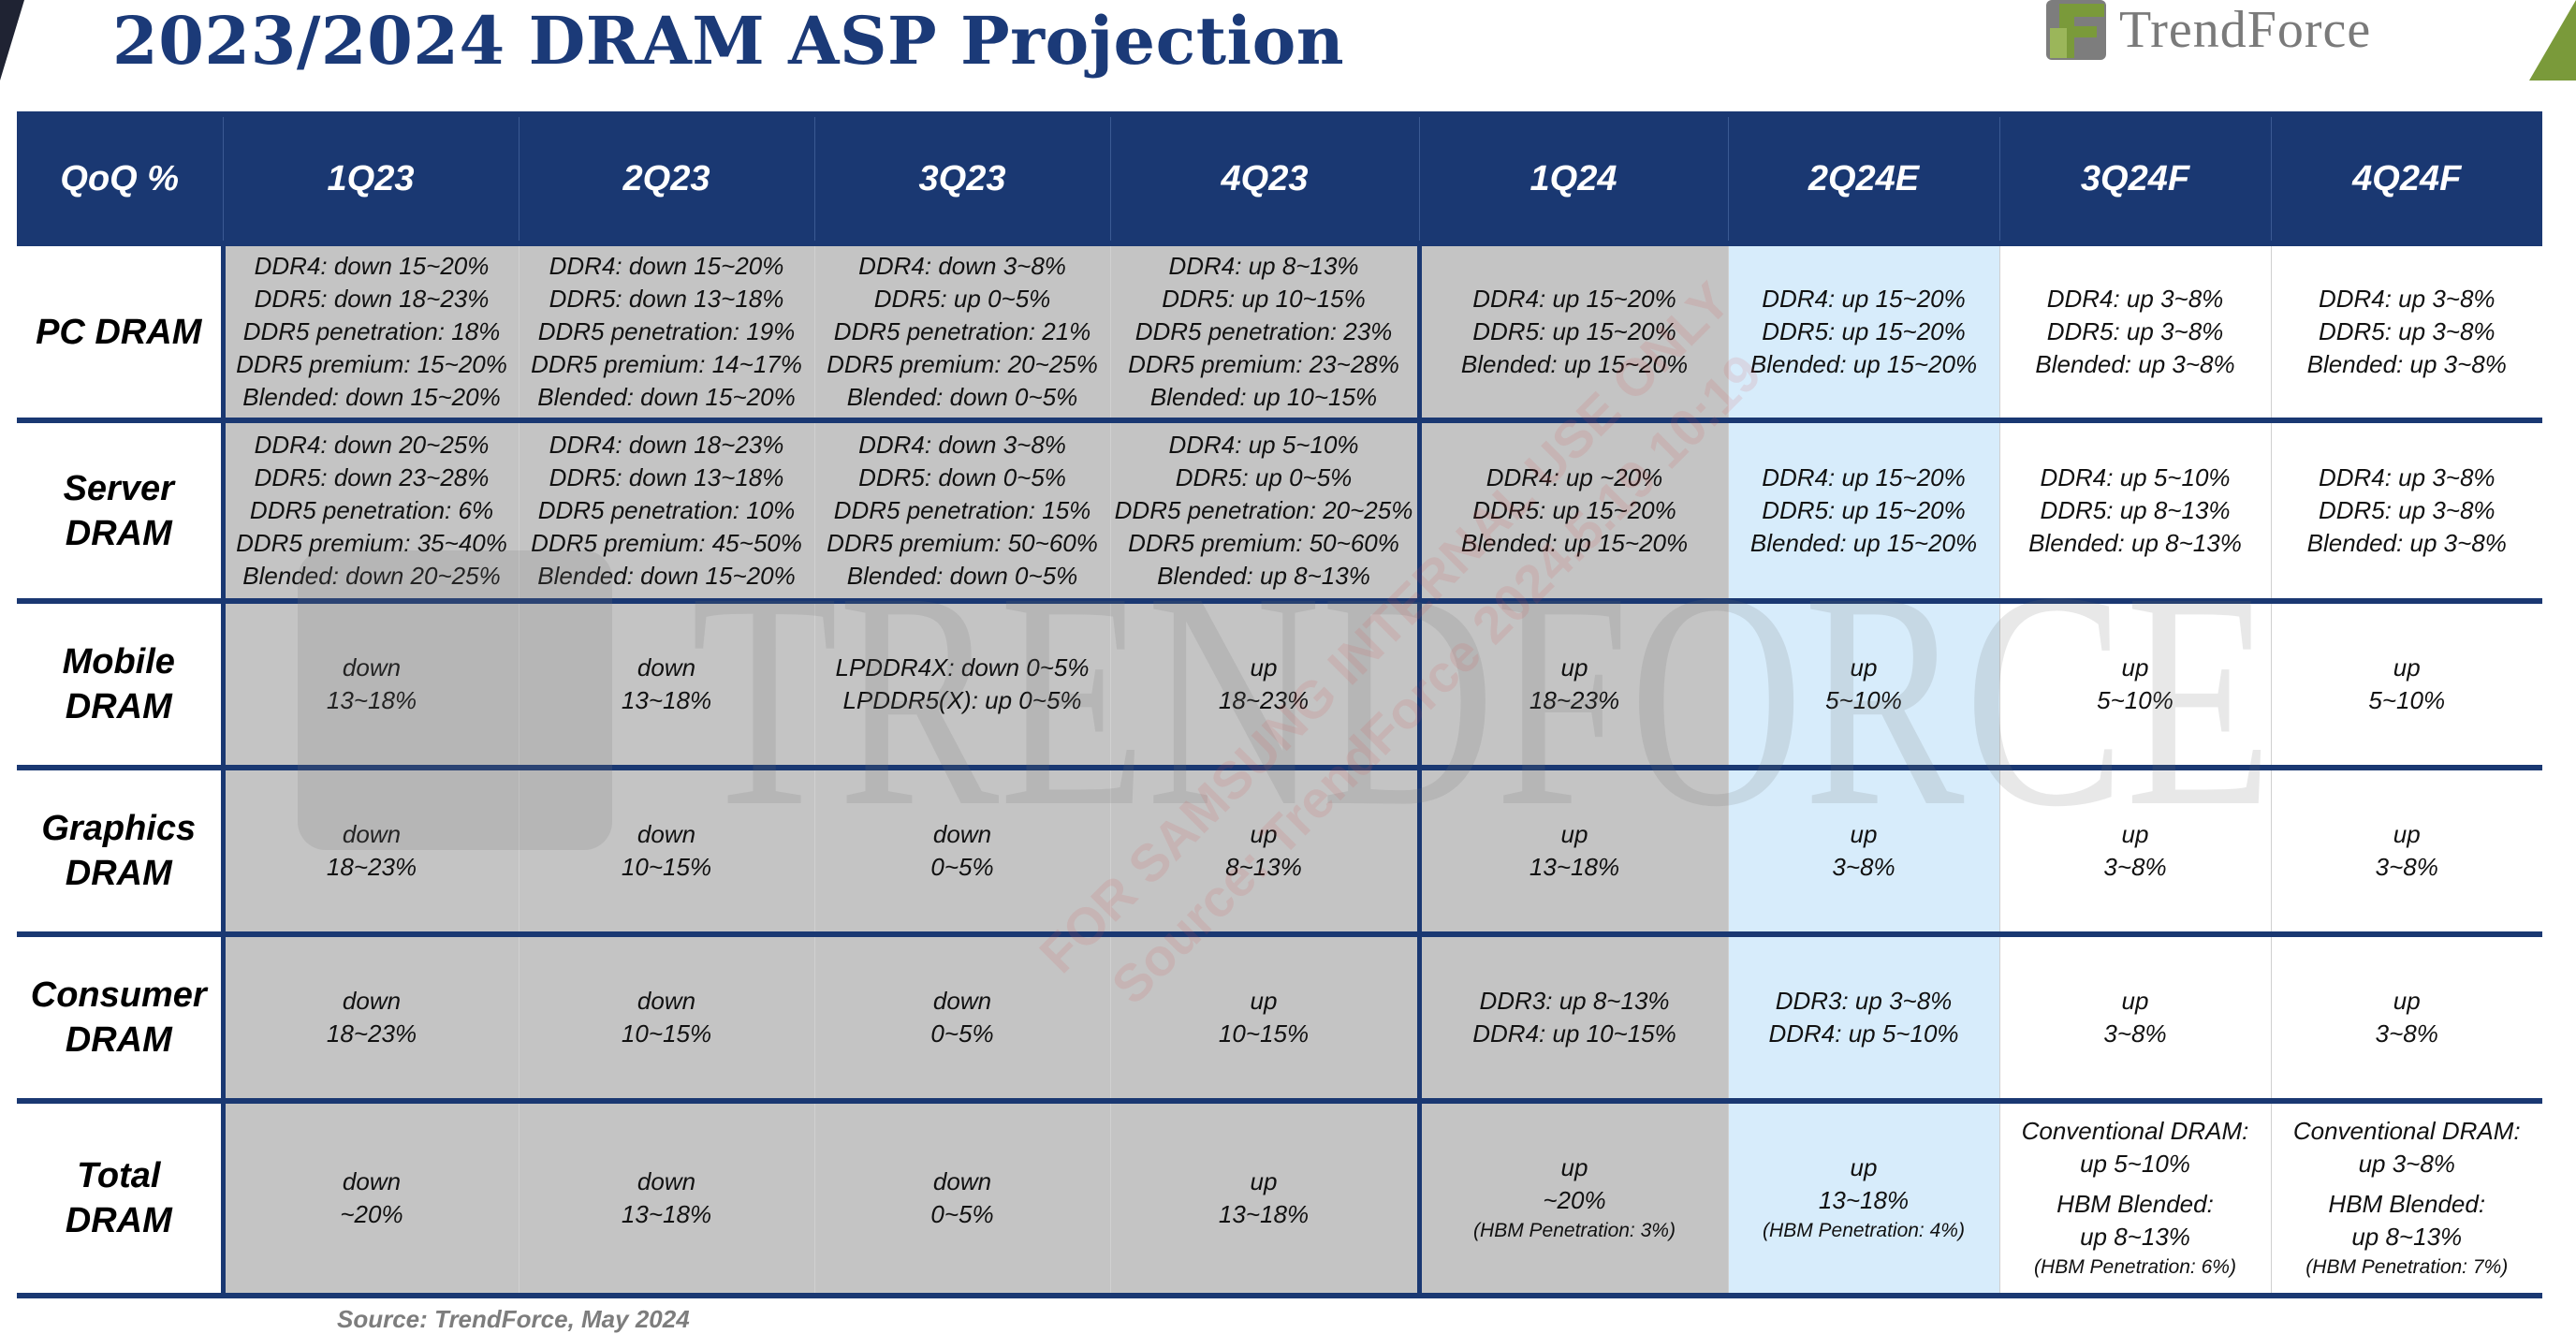 The image size is (2576, 1334). I want to click on cell-line: DDR5: up 3~8%, so click(2407, 331).